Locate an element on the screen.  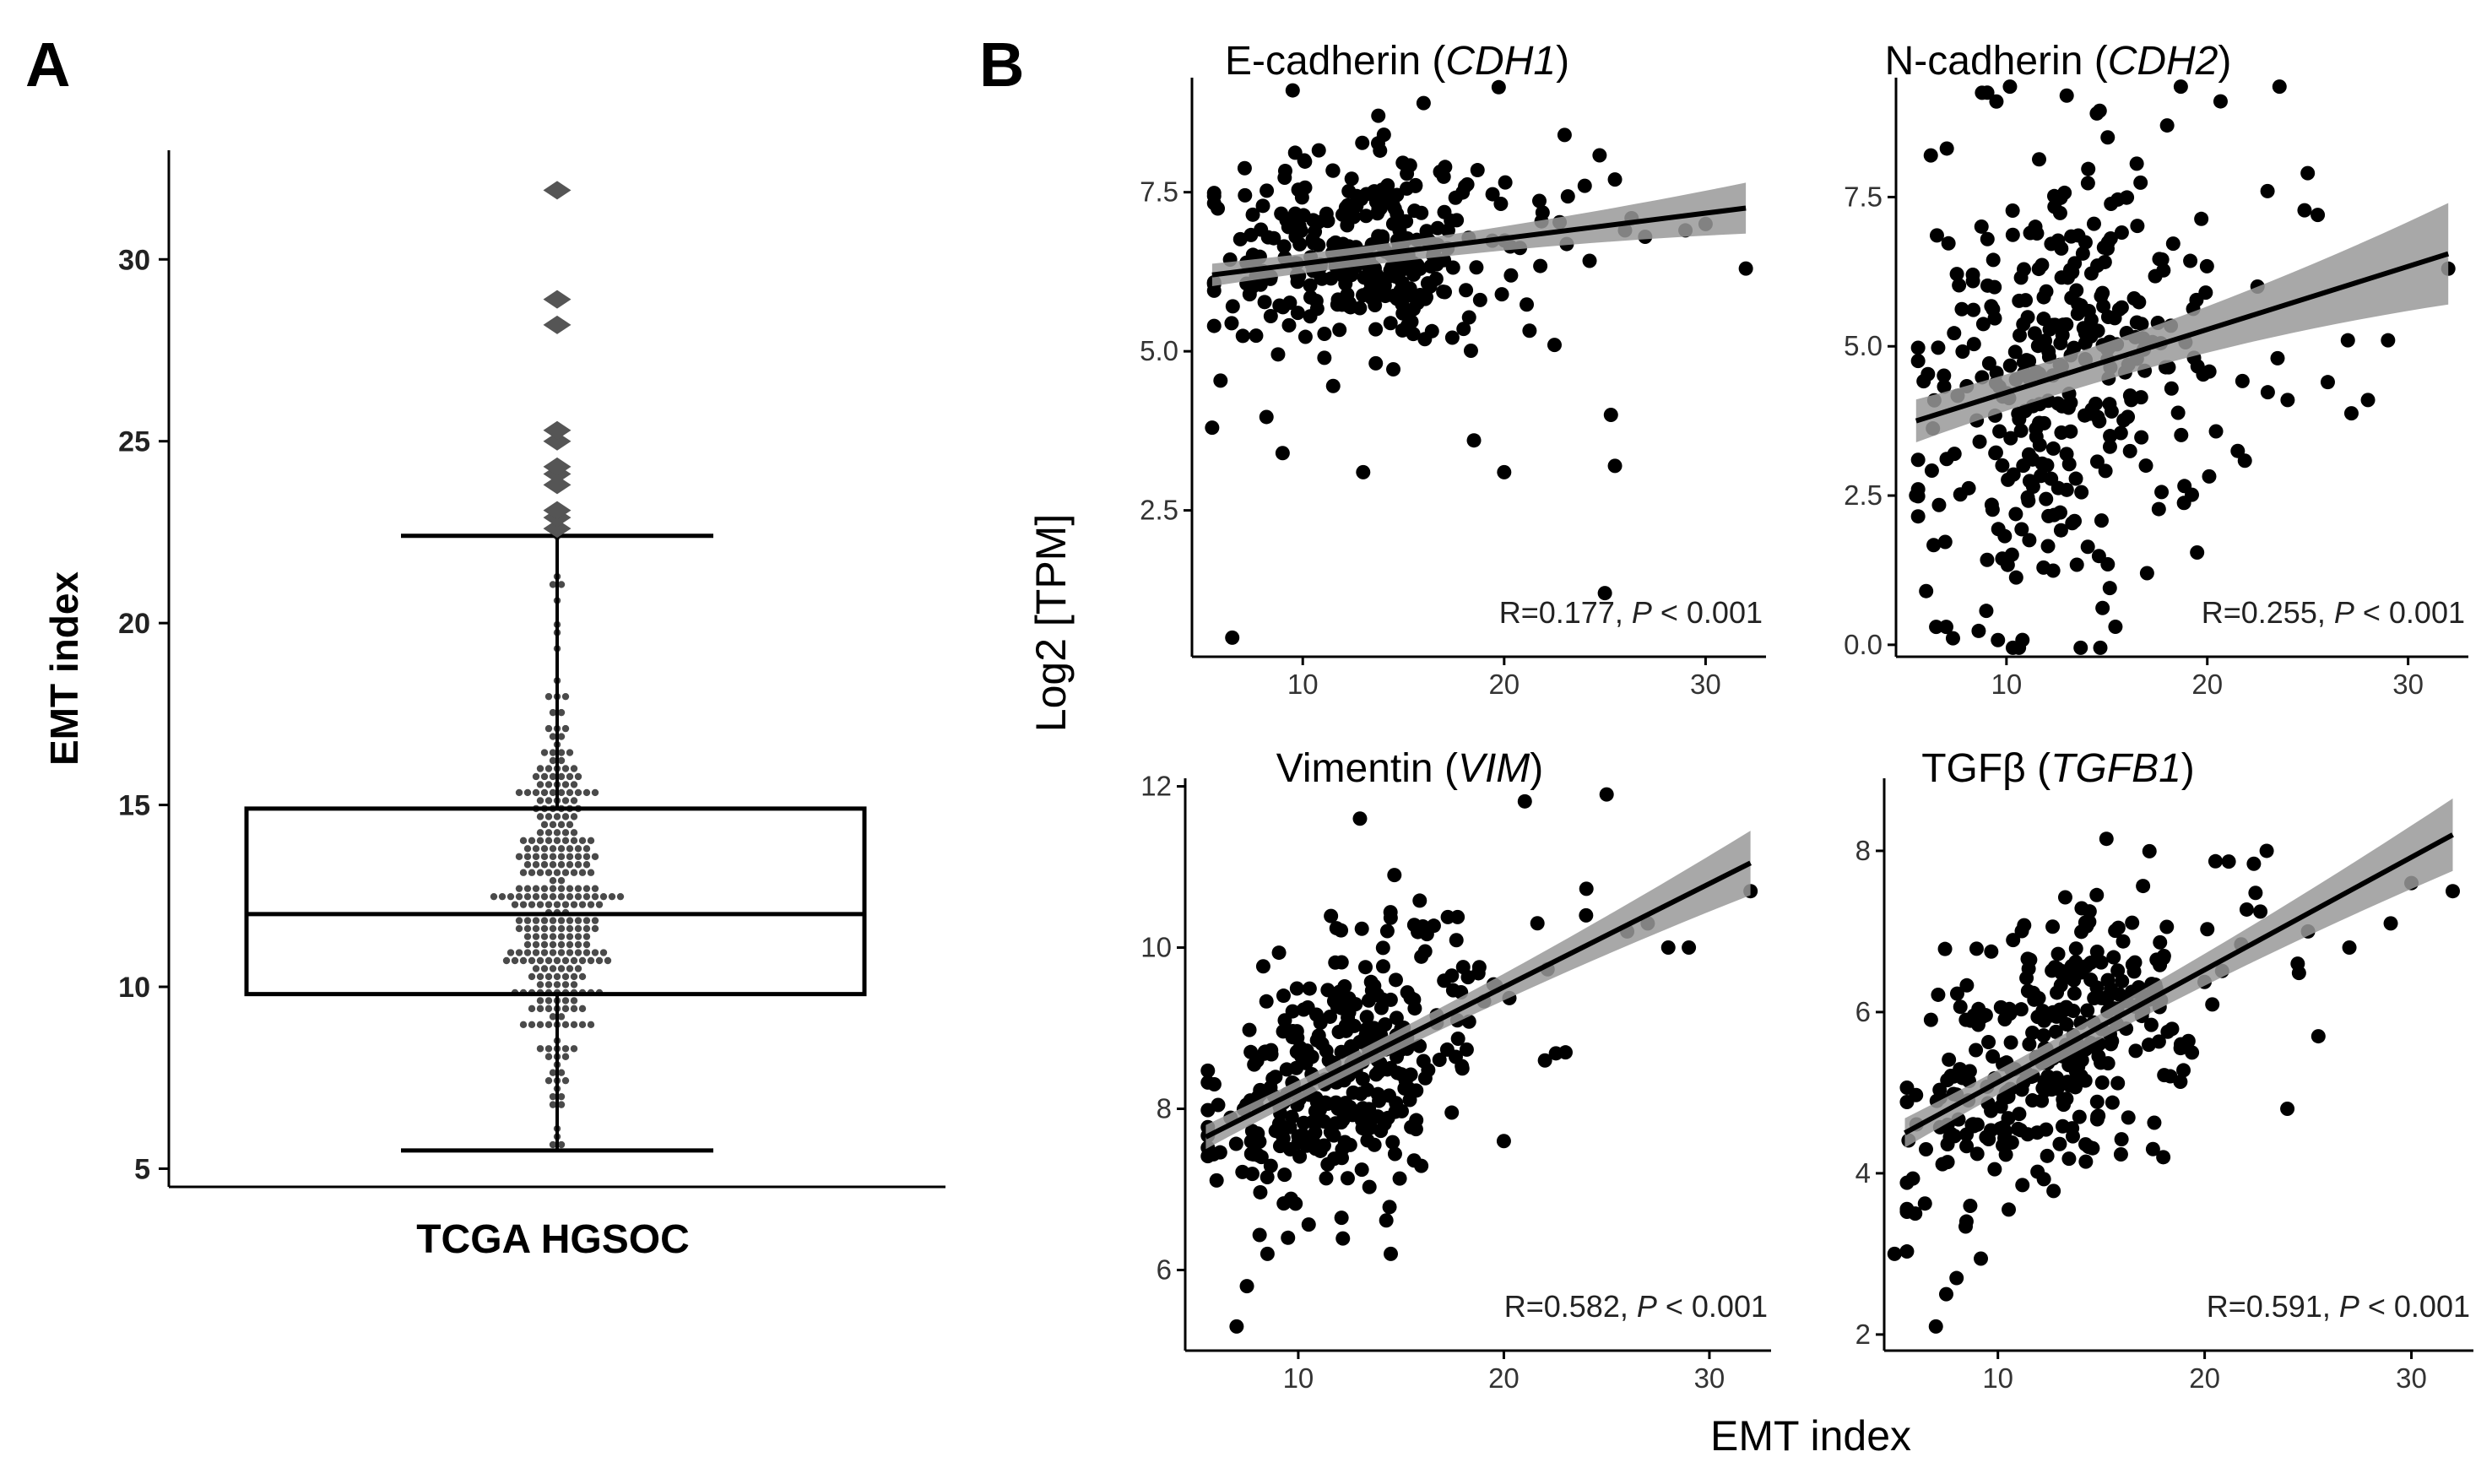
y-tick-label: 6 is located at coordinates (1164, 1270).